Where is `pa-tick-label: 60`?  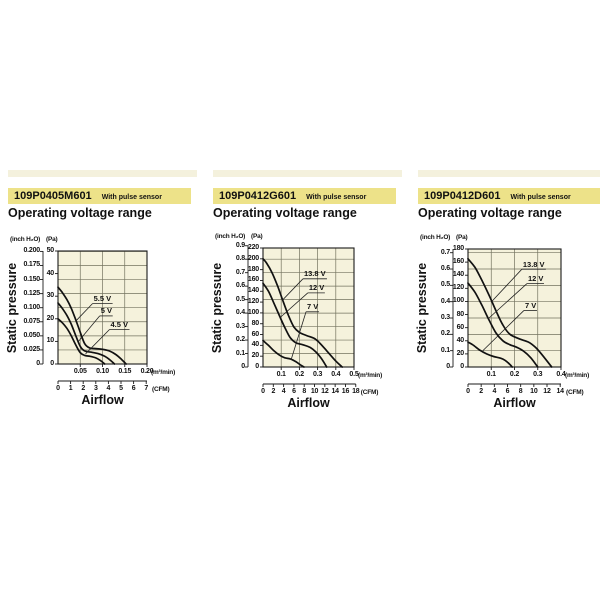 pa-tick-label: 60 is located at coordinates (460, 327).